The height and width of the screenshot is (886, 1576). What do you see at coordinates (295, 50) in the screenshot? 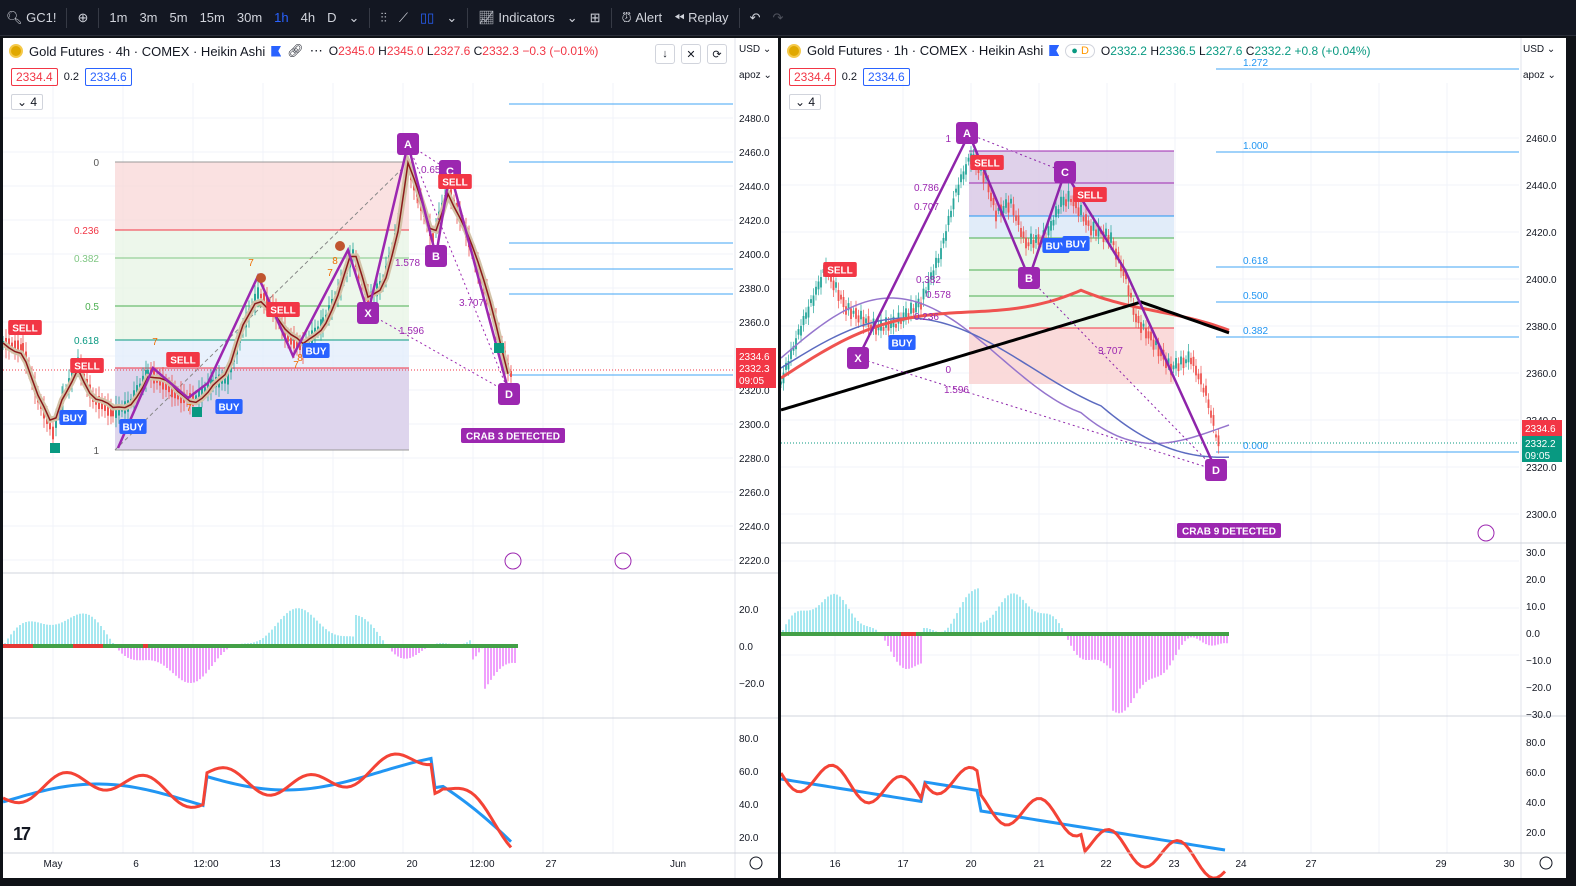
I see `link-icon: 🔗︎` at bounding box center [295, 50].